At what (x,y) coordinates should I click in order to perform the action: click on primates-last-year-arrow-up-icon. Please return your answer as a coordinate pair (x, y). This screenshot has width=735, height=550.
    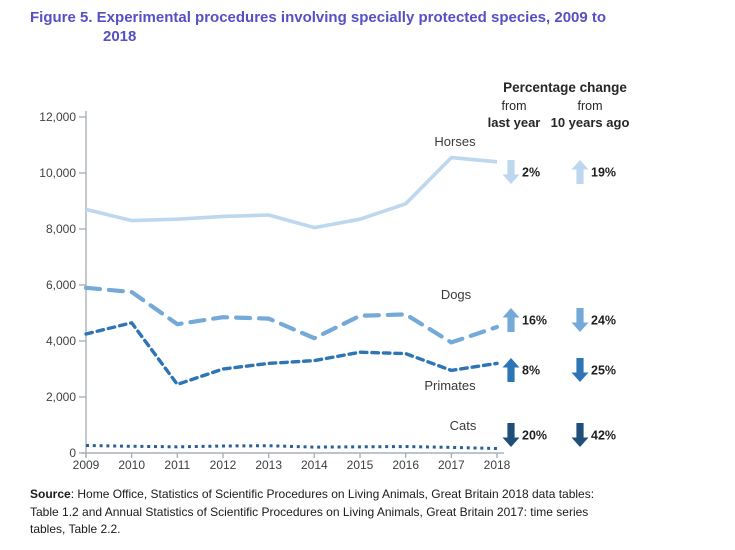
    Looking at the image, I should click on (511, 370).